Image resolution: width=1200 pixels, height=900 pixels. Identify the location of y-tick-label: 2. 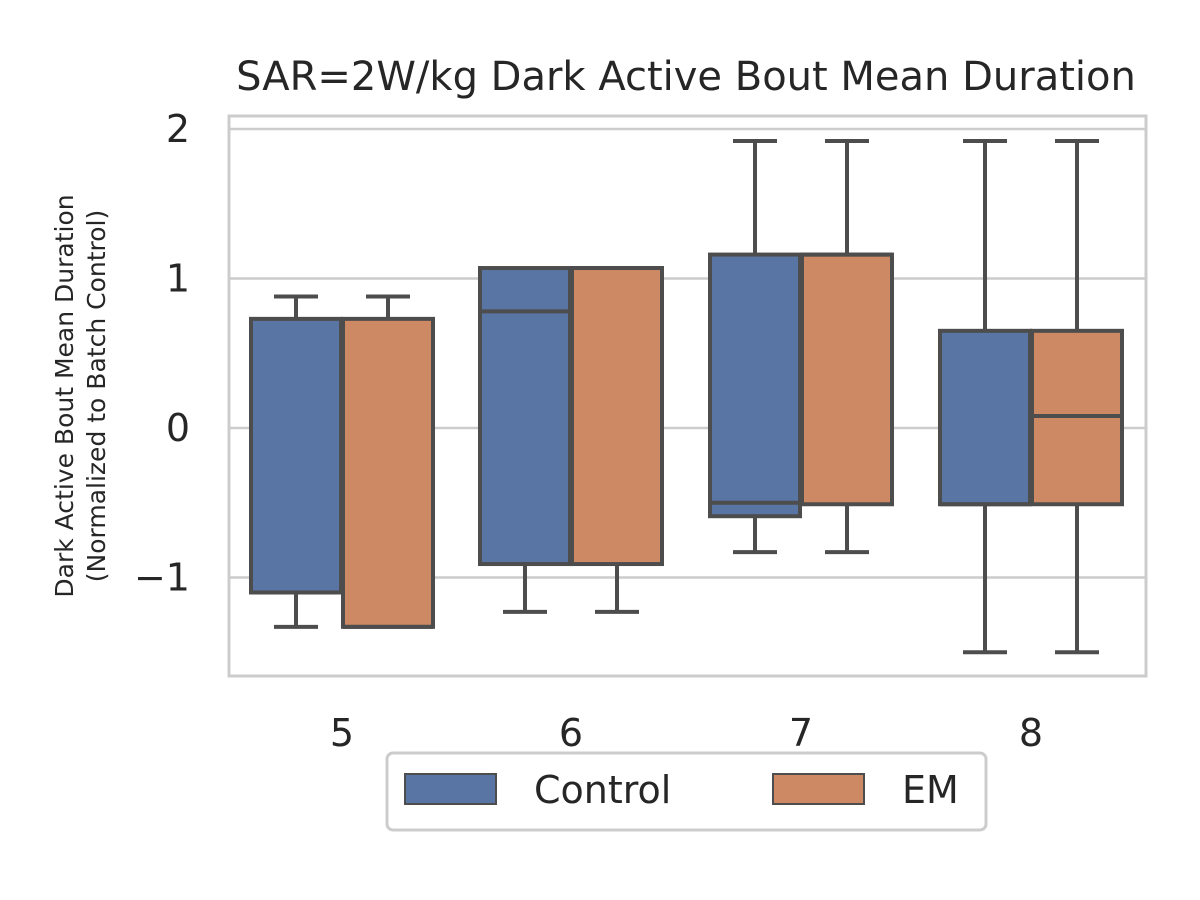
(178, 129).